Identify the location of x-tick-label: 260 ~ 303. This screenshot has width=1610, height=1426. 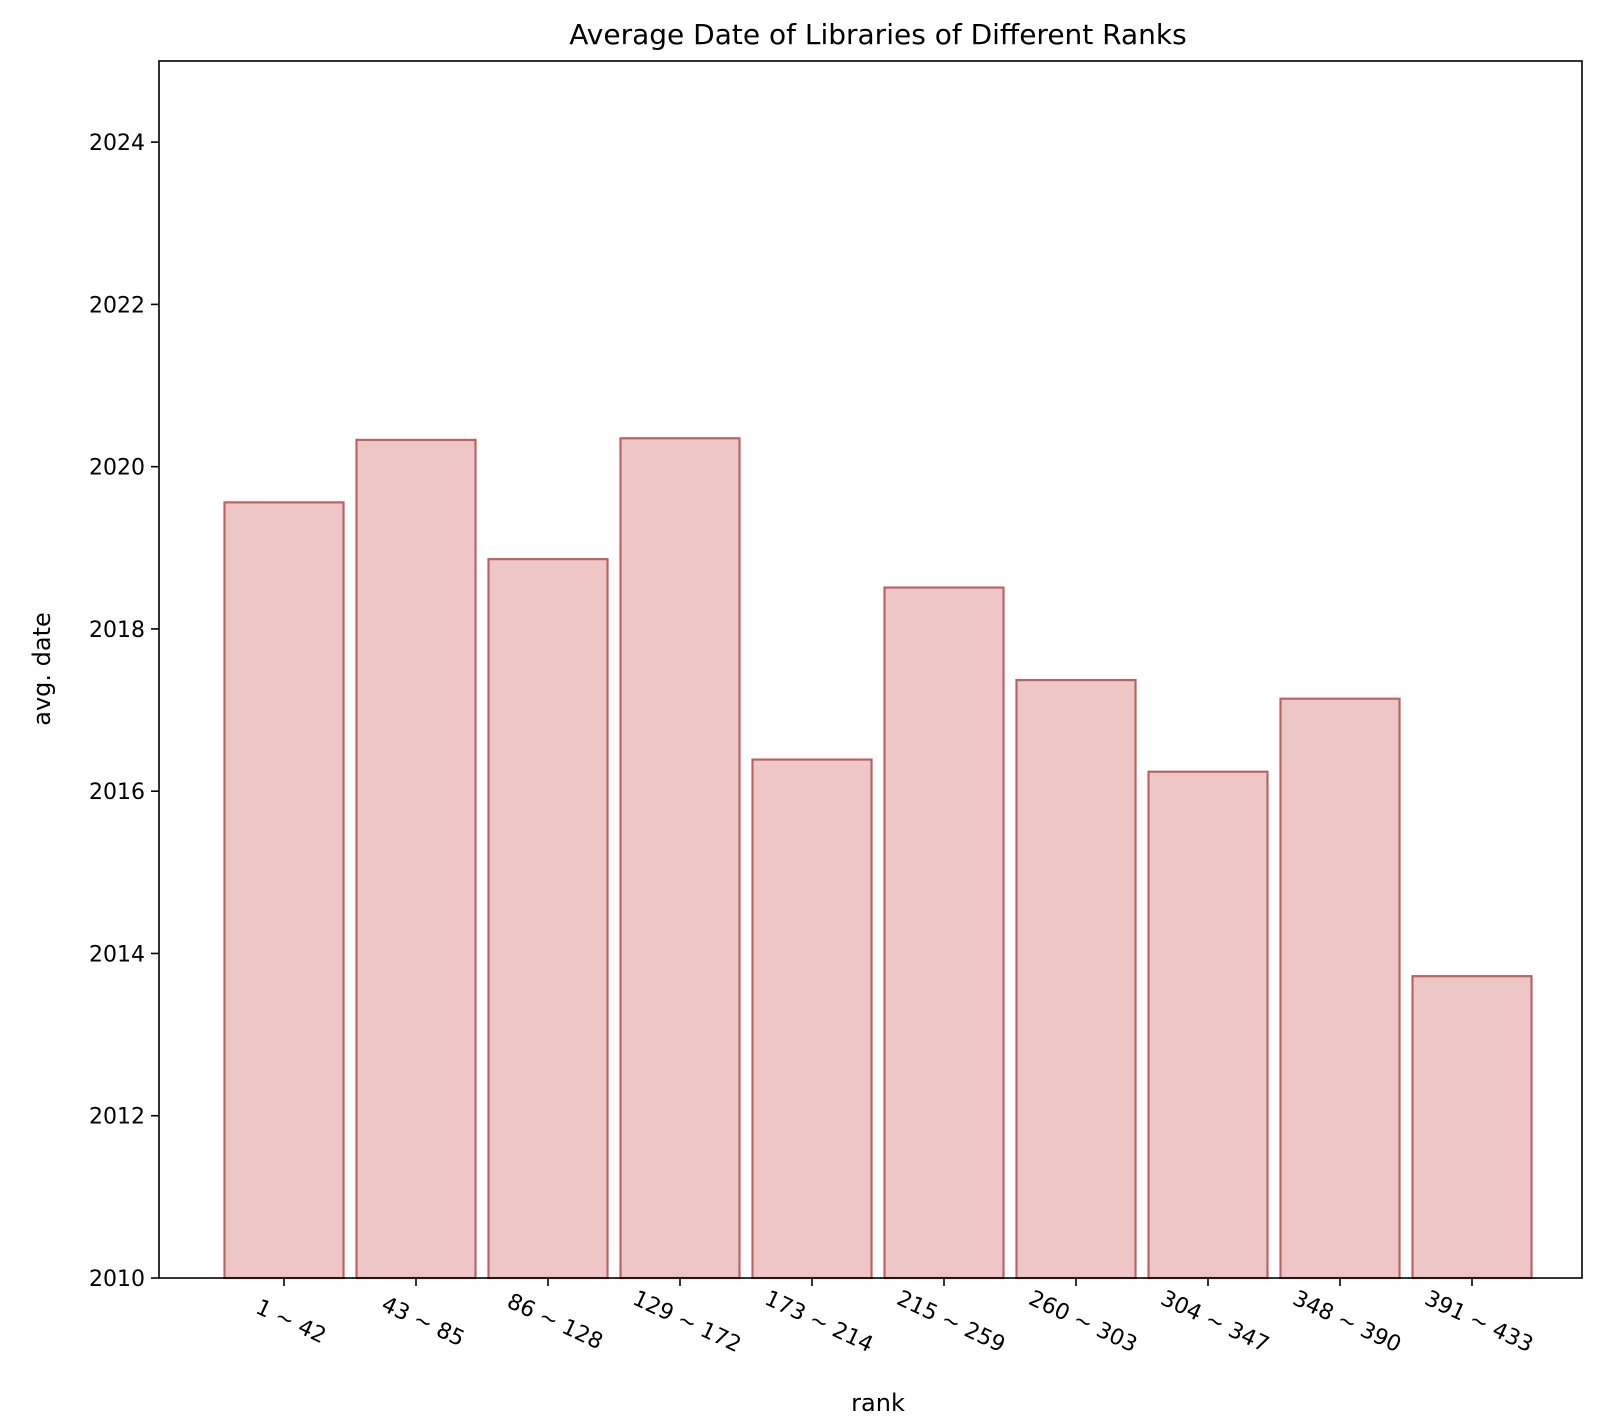
(1083, 1322).